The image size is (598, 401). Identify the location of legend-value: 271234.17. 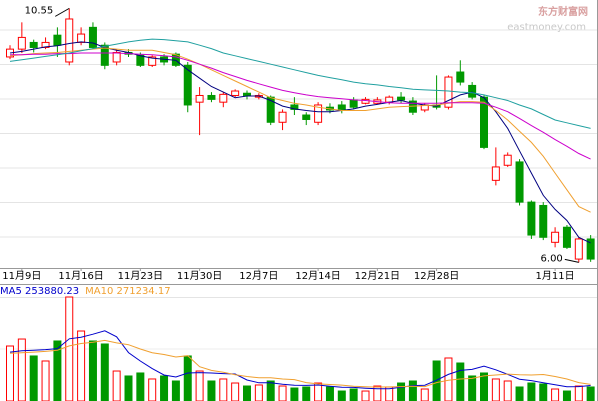
(144, 291).